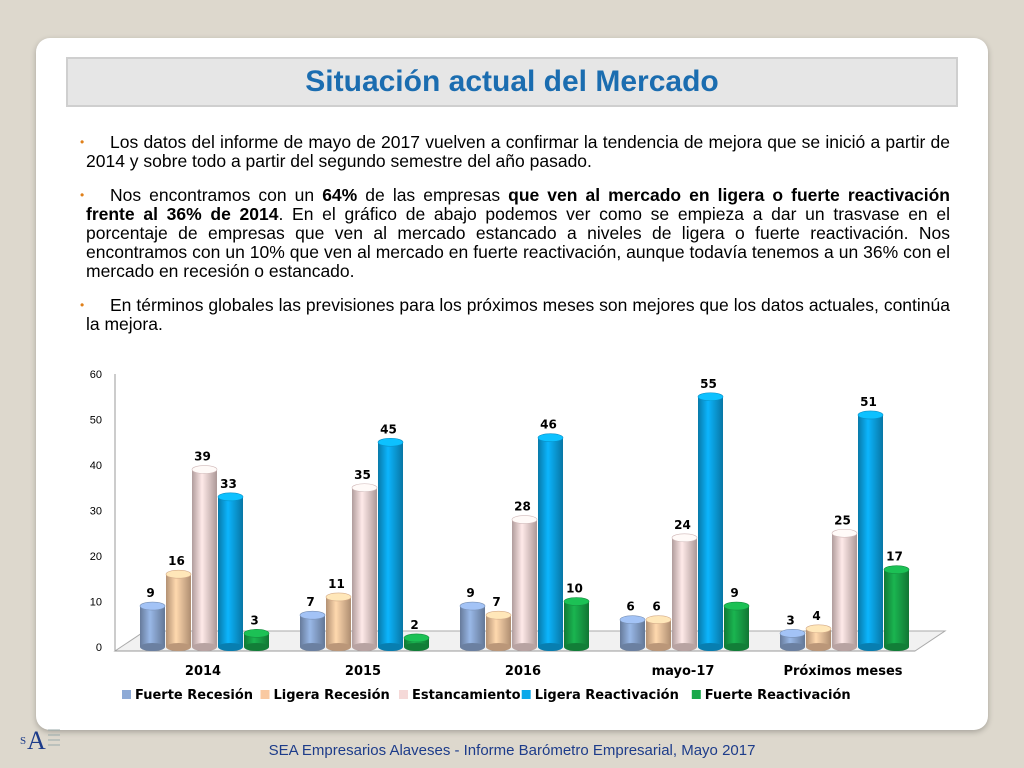 The height and width of the screenshot is (768, 1024). What do you see at coordinates (868, 402) in the screenshot?
I see `data-label: 51` at bounding box center [868, 402].